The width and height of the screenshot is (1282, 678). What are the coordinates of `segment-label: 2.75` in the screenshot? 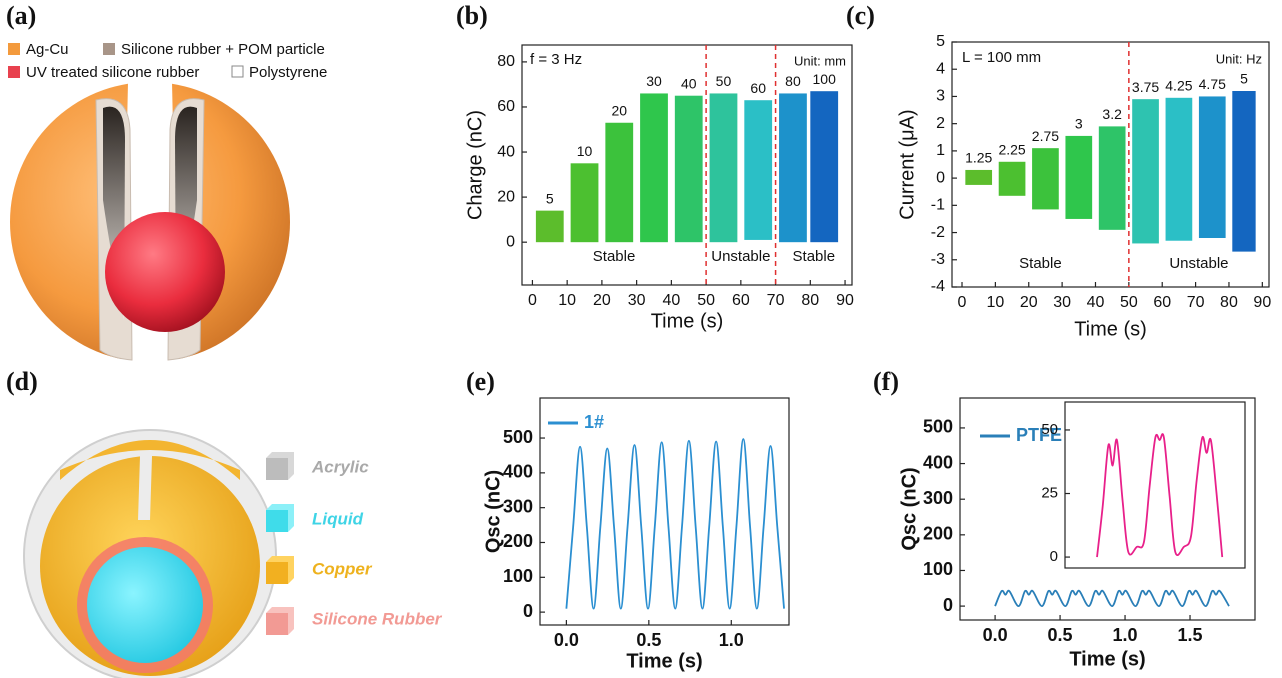 It's located at (1045, 136).